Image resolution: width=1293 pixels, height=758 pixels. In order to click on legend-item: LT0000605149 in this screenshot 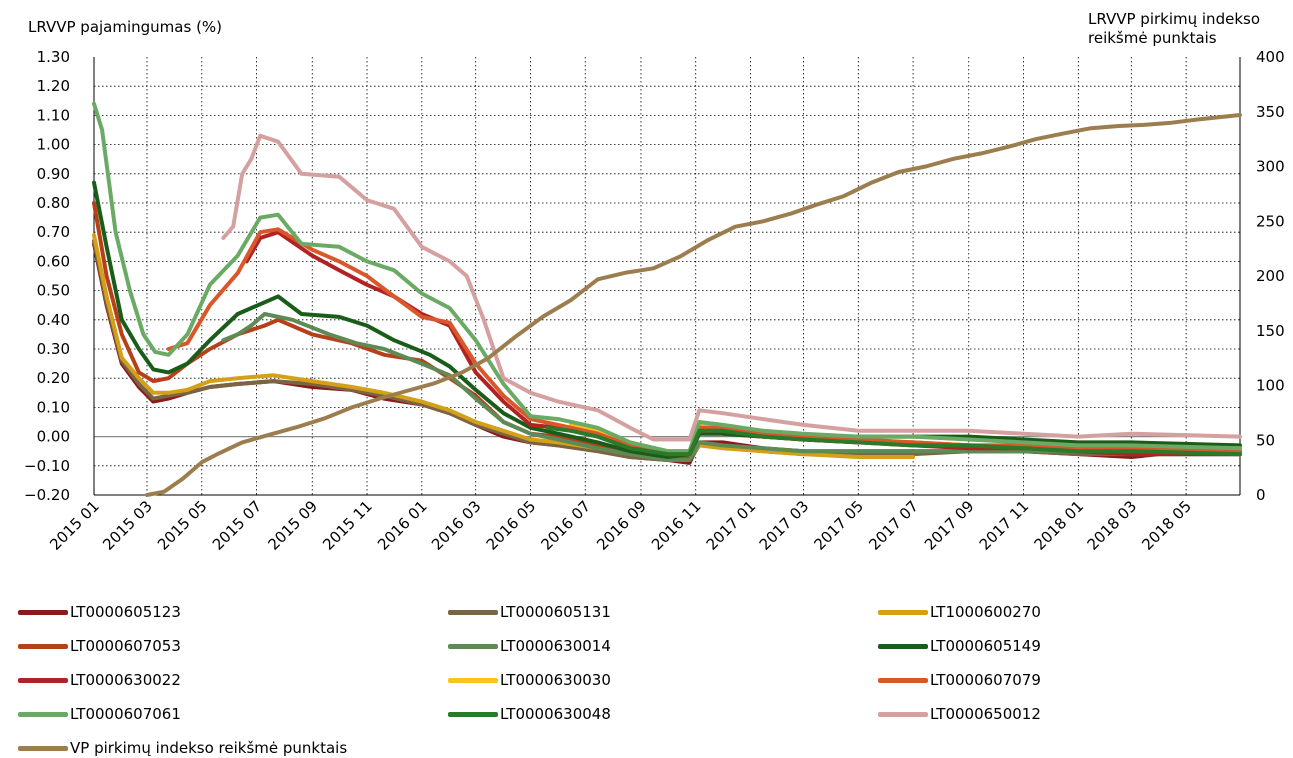, I will do `click(959, 646)`.